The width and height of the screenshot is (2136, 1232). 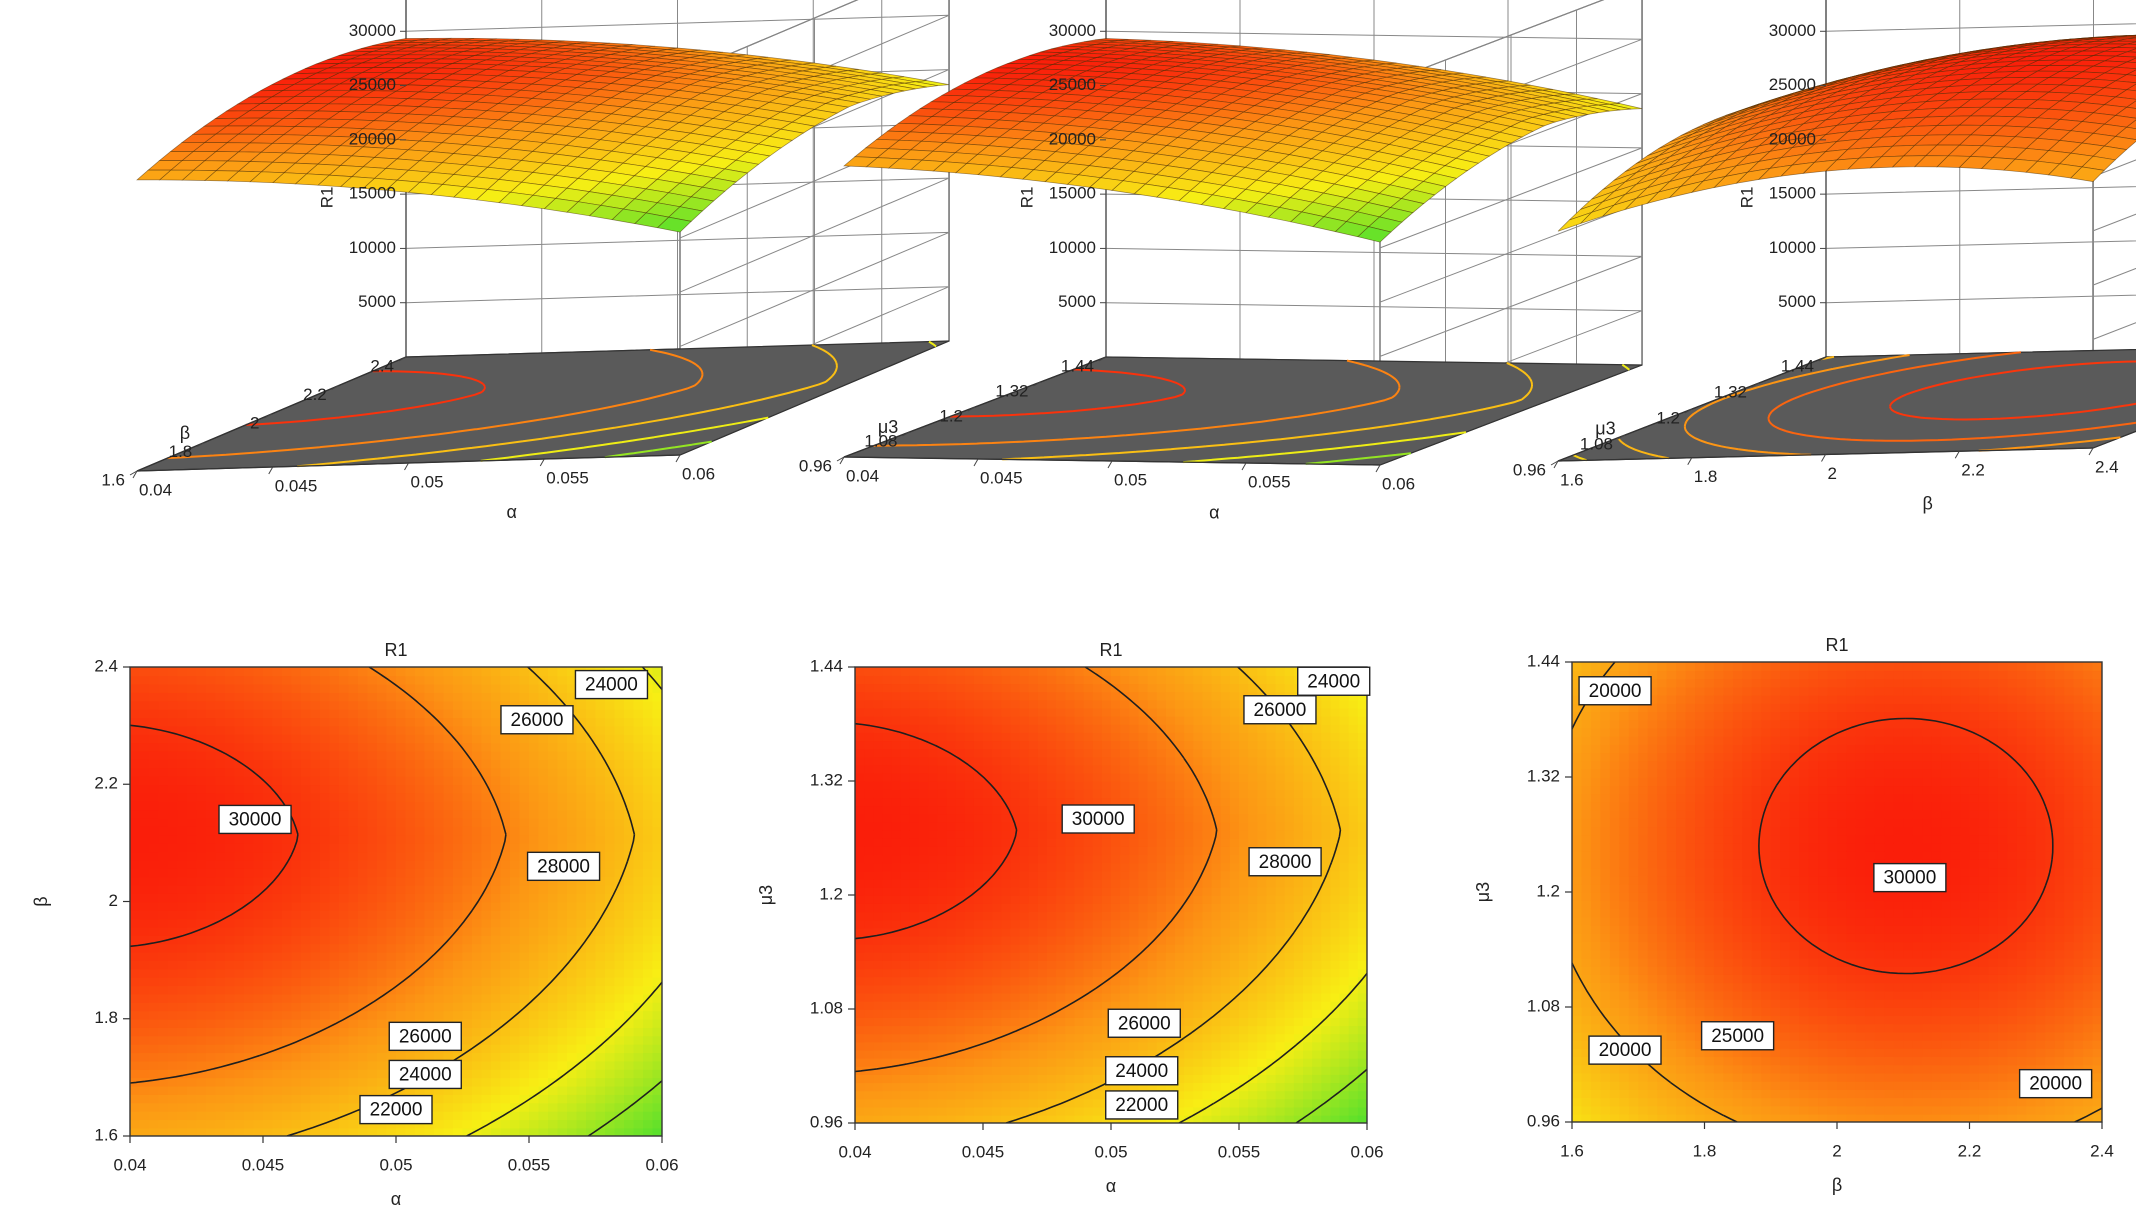 What do you see at coordinates (372, 84) in the screenshot?
I see `z-tick-label: 25000` at bounding box center [372, 84].